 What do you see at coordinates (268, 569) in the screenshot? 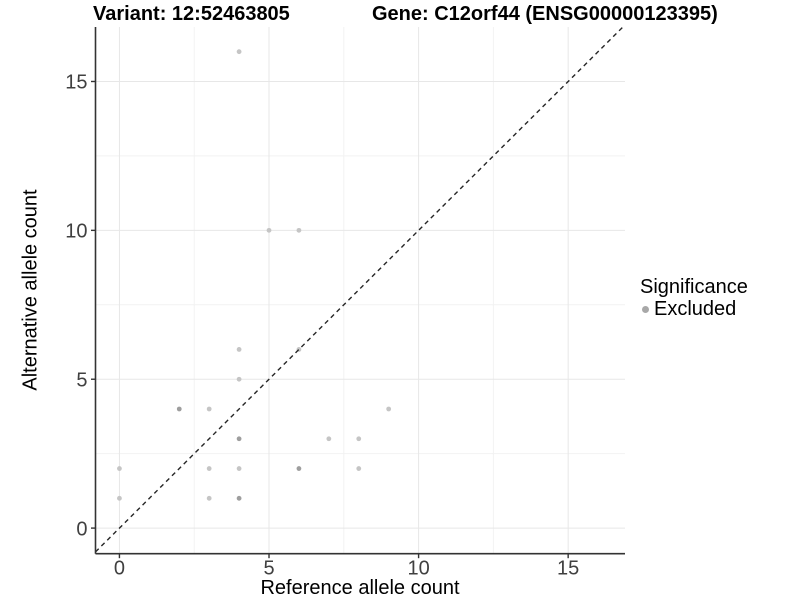
I see `x-tick-label: 5` at bounding box center [268, 569].